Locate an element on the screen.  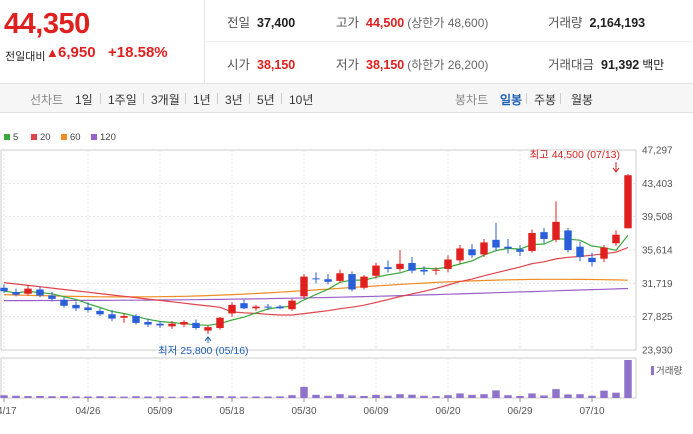
period-3y: 3년 is located at coordinates (234, 100).